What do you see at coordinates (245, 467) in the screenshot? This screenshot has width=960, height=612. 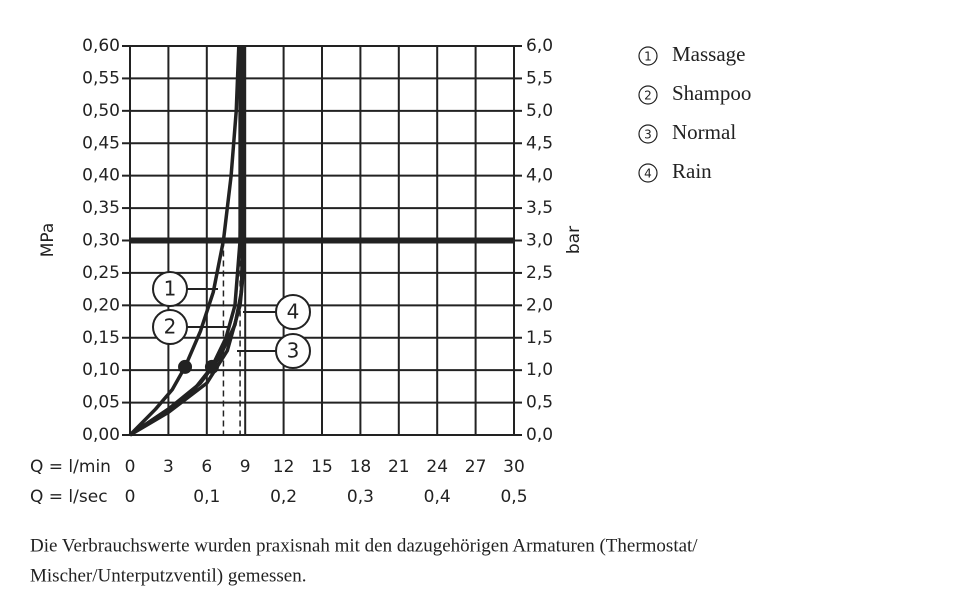 I see `x-tick-label: 9` at bounding box center [245, 467].